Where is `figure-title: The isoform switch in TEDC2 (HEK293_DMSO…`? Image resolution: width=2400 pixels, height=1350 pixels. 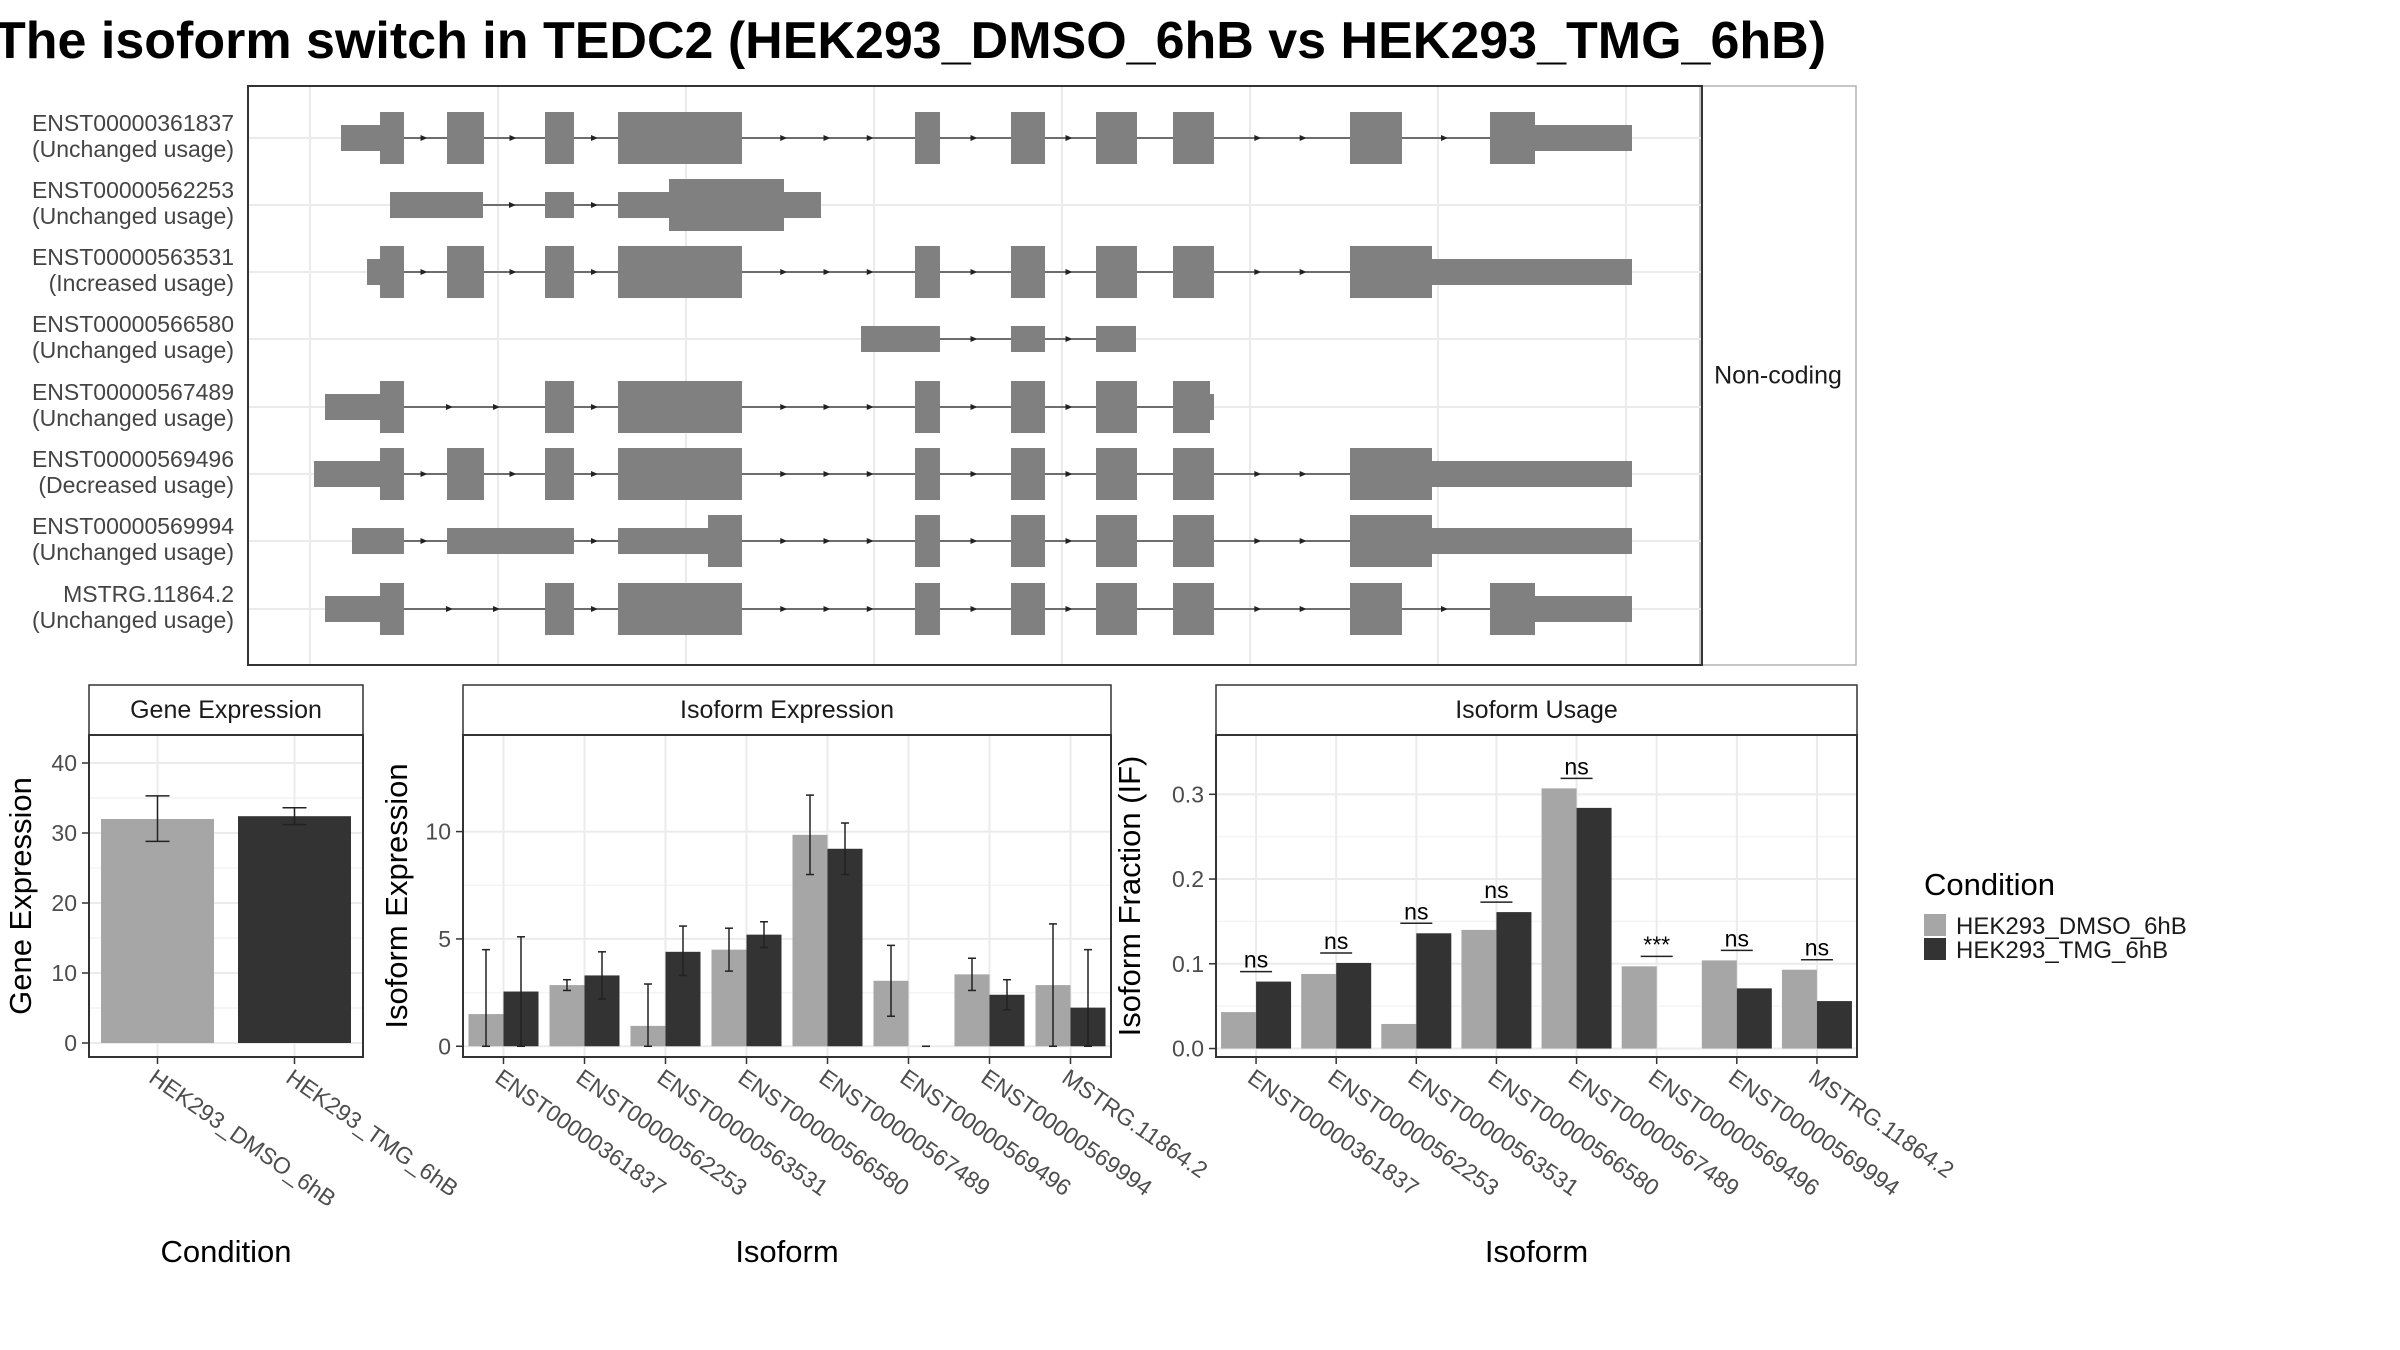 figure-title: The isoform switch in TEDC2 (HEK293_DMSO… is located at coordinates (913, 41).